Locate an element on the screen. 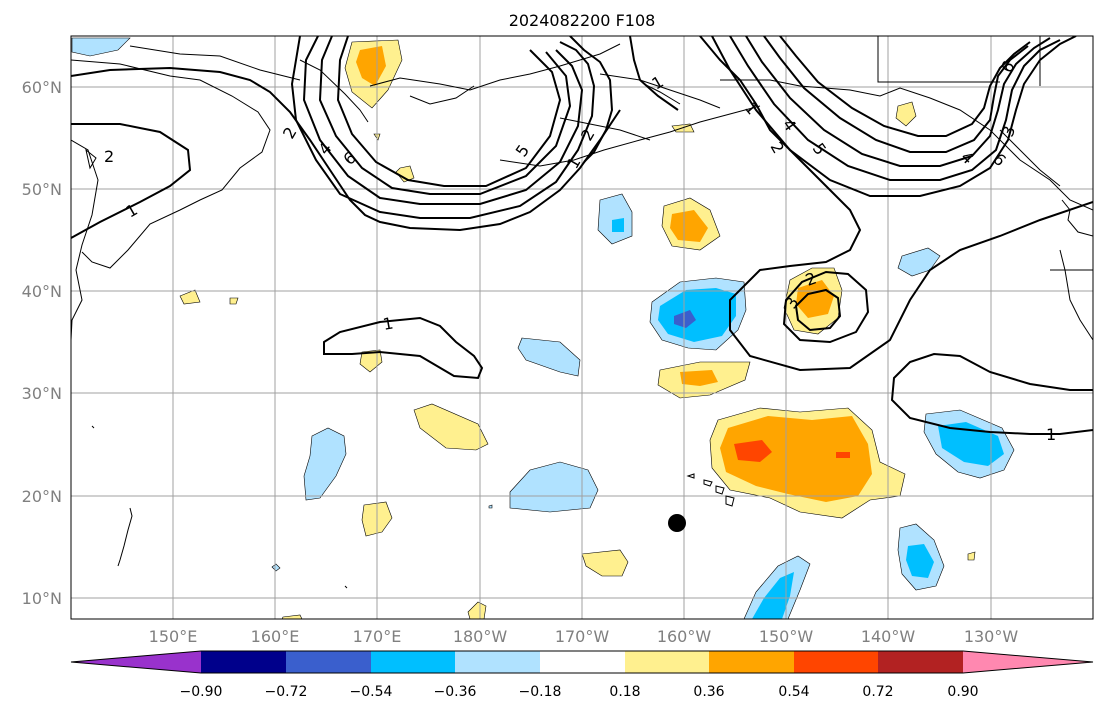 This screenshot has height=712, width=1105. colorbar-tick-label: 0.72 is located at coordinates (877, 692).